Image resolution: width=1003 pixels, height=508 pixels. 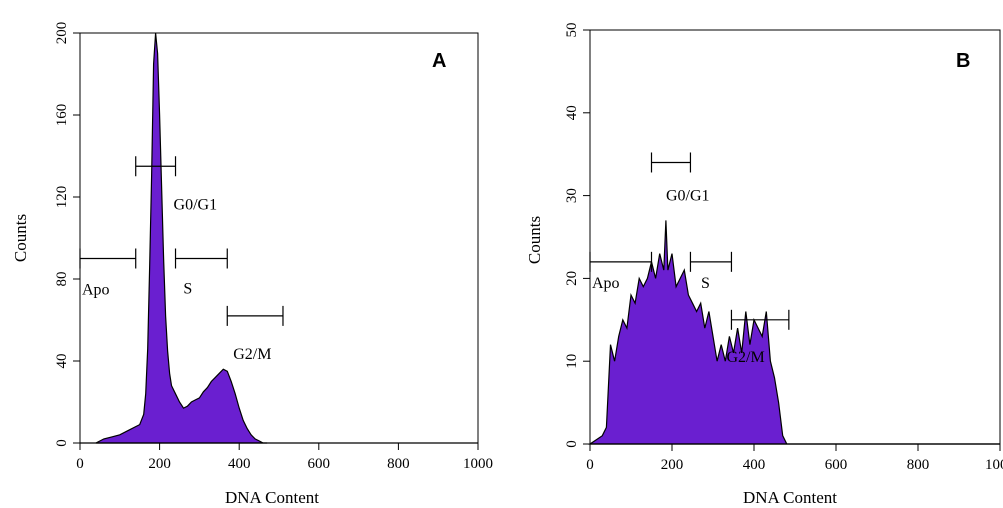 I want to click on y-tick-label-a: 0, so click(x=62, y=443).